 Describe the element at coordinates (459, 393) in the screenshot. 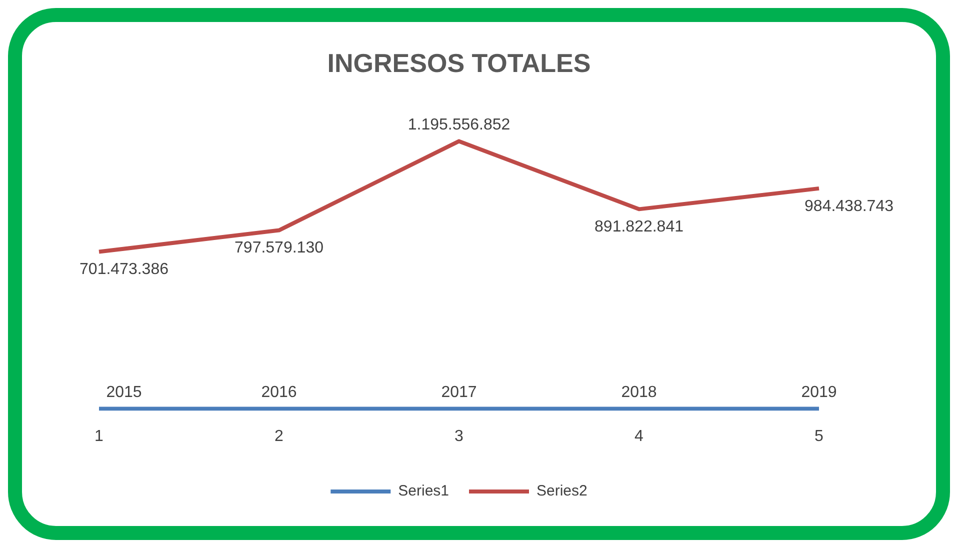

I see `data-label: 2017` at that location.